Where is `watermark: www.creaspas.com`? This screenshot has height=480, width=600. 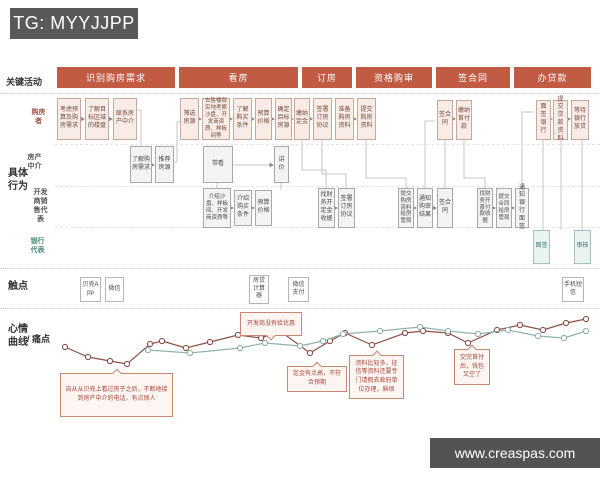 watermark: www.creaspas.com is located at coordinates (515, 453).